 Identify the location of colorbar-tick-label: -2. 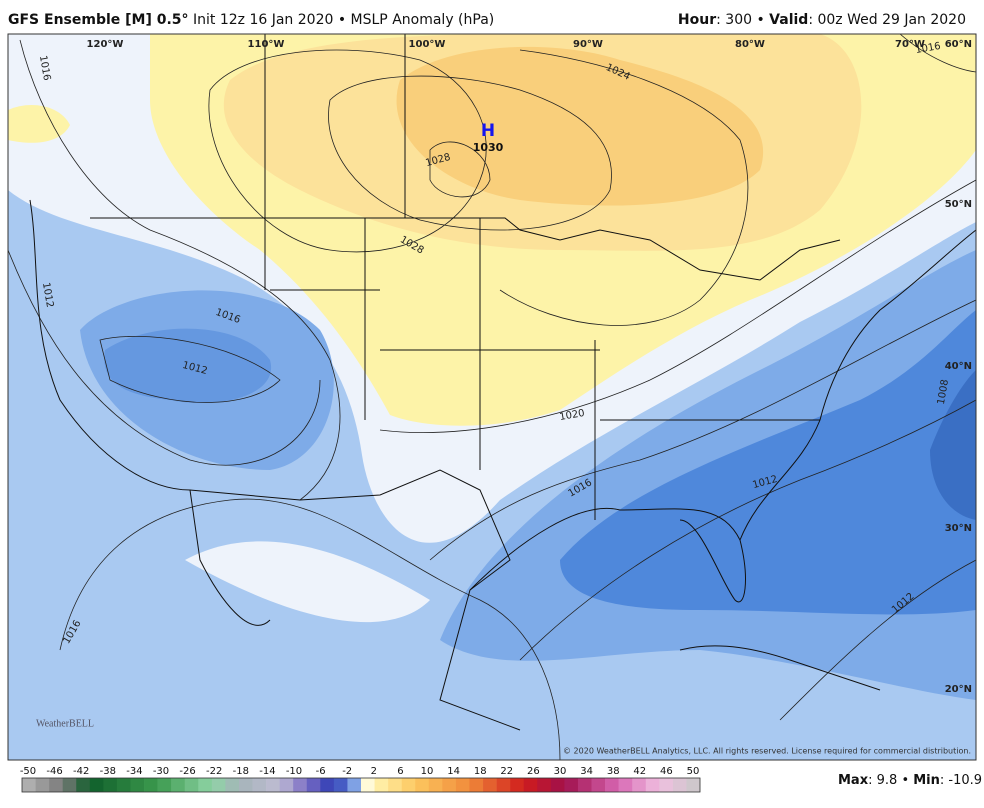
(347, 771).